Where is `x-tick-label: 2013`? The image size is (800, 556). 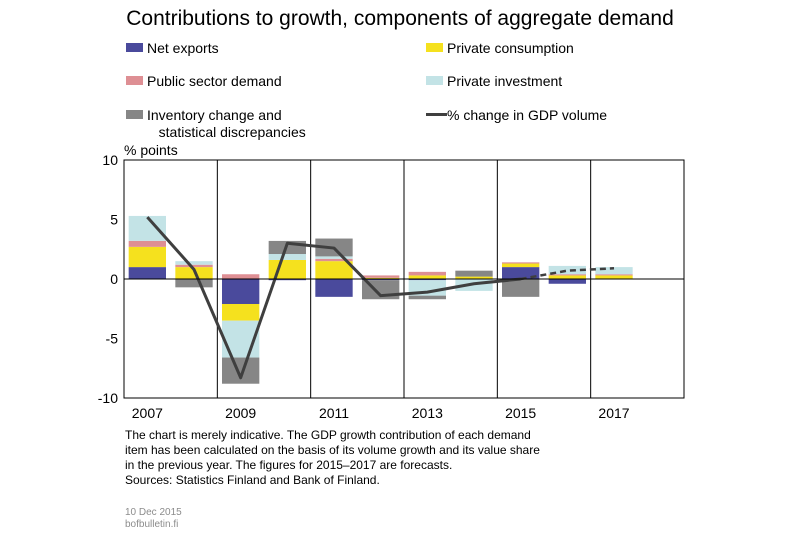
x-tick-label: 2013 is located at coordinates (427, 413).